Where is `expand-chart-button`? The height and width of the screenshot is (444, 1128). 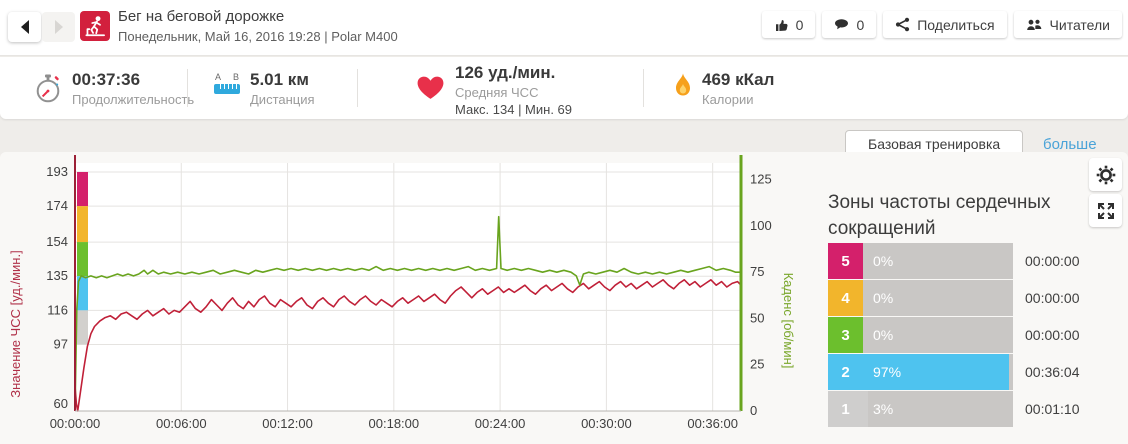 expand-chart-button is located at coordinates (1105, 210).